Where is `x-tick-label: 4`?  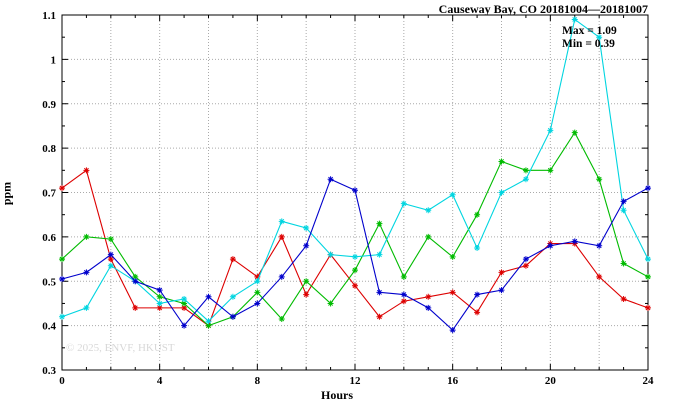
x-tick-label: 4 is located at coordinates (160, 381).